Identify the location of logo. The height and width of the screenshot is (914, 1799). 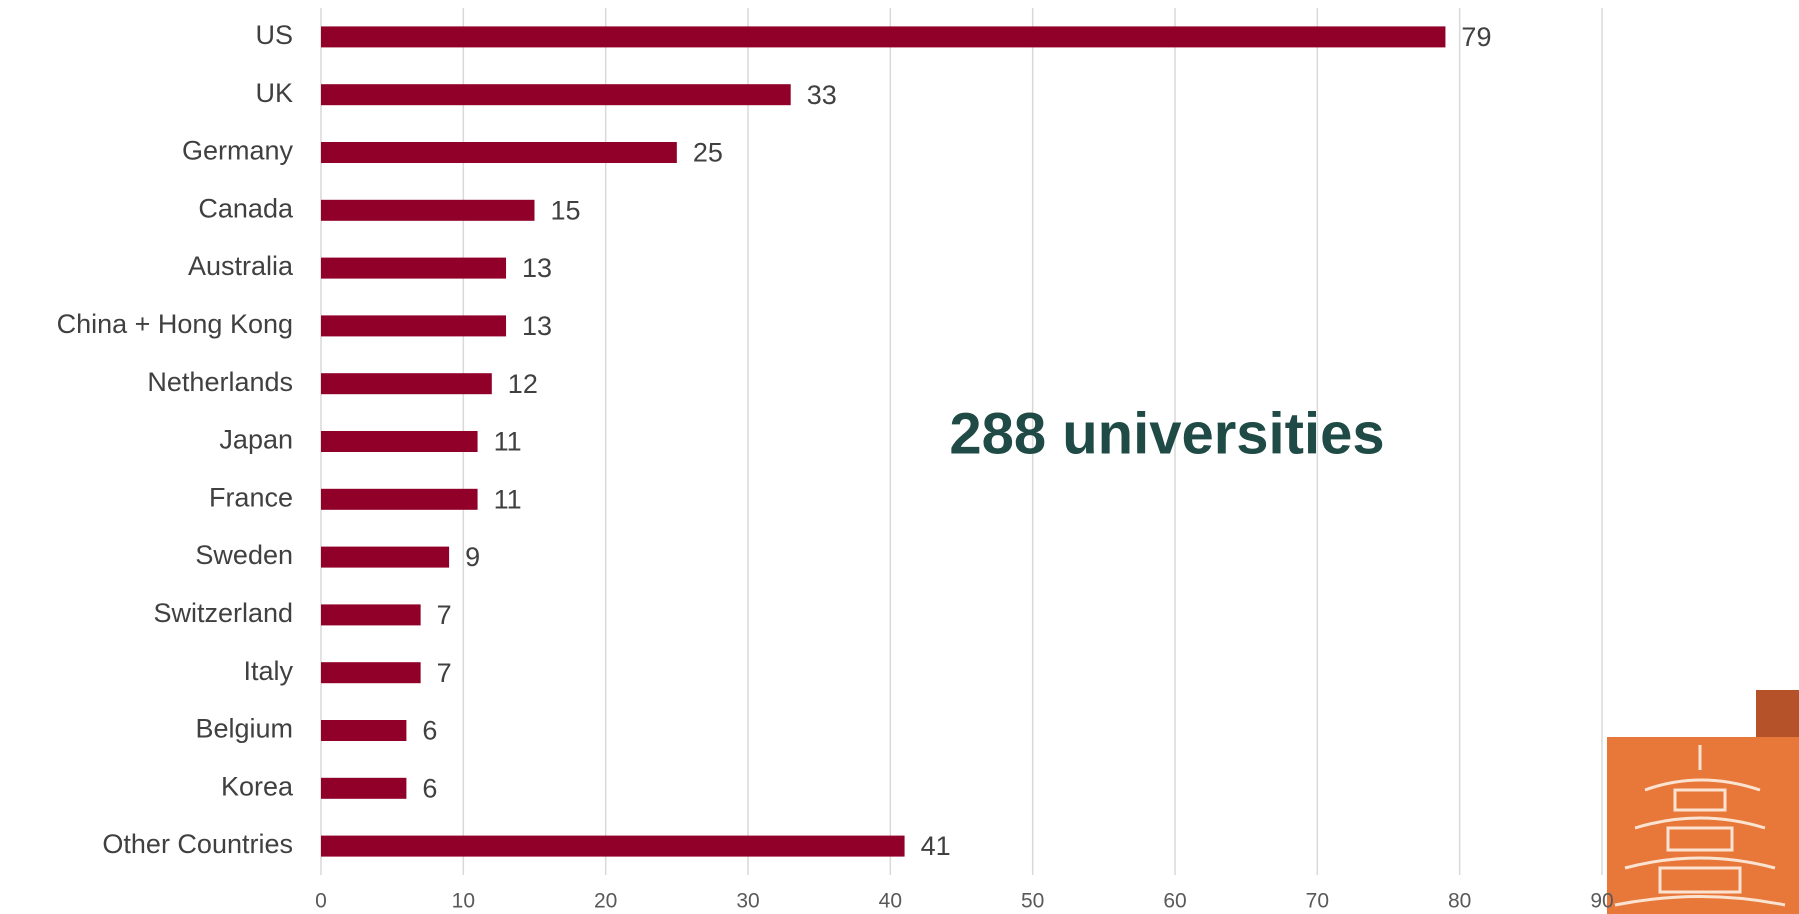
(1703, 802).